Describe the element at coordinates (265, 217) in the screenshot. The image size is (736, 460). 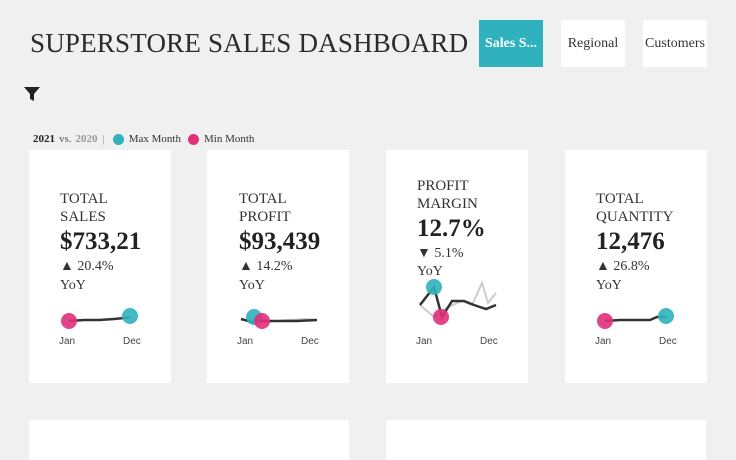
I see `kpi-label-line2: PROFIT` at that location.